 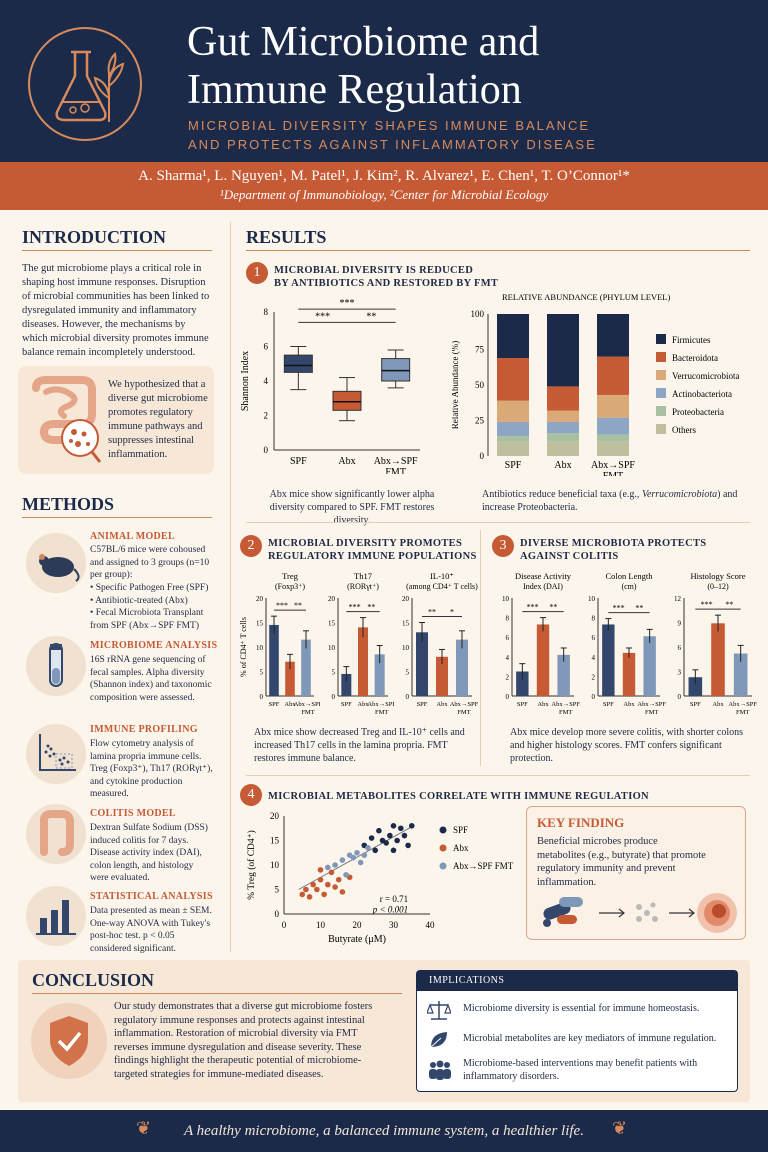 What do you see at coordinates (245, 381) in the screenshot?
I see `axis-label: Shannon Index` at bounding box center [245, 381].